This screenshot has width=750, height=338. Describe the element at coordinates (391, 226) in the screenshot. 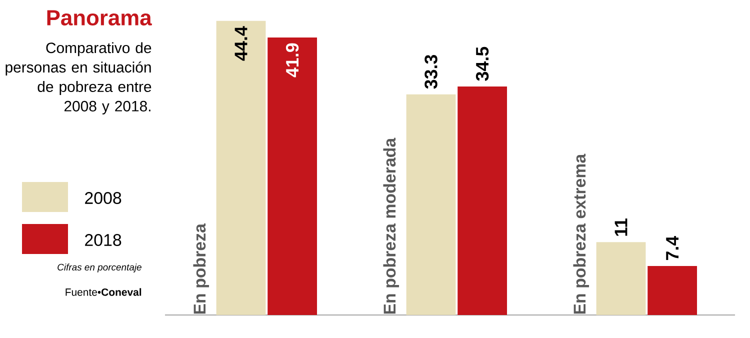

I see `x-tick-label: En pobreza moderada` at that location.